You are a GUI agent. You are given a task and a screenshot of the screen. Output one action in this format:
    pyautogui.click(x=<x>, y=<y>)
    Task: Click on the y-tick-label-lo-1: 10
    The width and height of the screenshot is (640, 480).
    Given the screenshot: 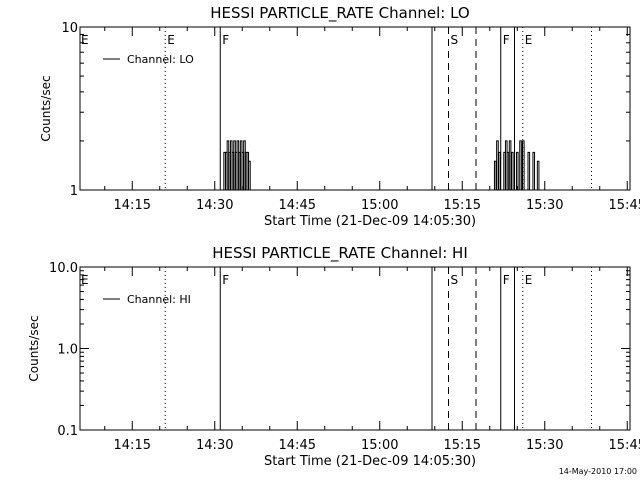 What is the action you would take?
    pyautogui.click(x=69, y=28)
    